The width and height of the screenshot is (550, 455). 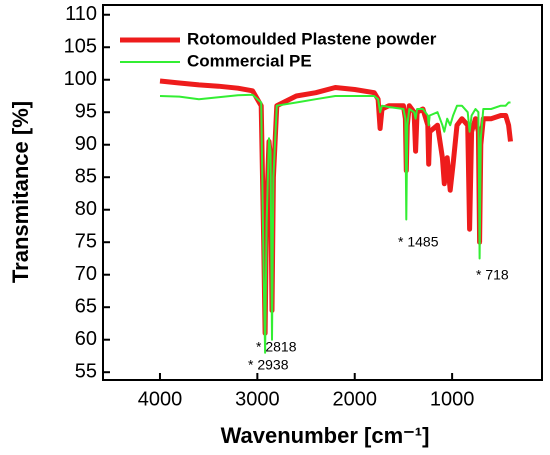 I want to click on y-tick-label: 60, so click(x=86, y=339).